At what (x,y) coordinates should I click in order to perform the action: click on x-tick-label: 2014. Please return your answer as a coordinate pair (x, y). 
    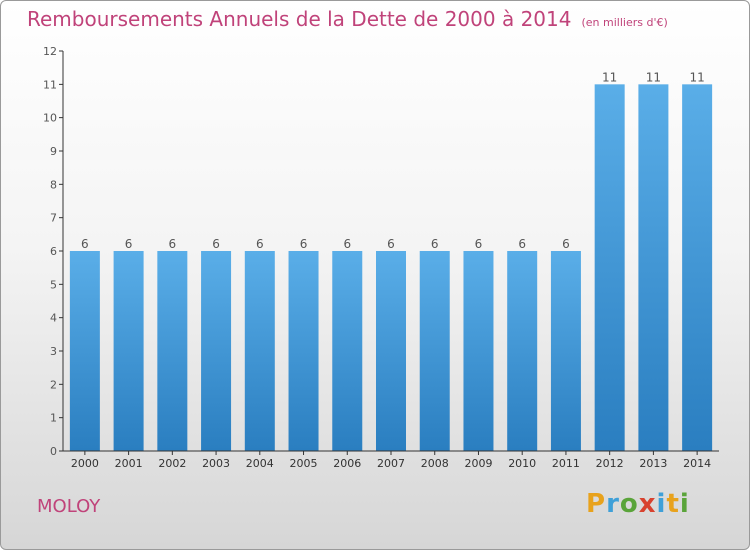
    Looking at the image, I should click on (697, 463).